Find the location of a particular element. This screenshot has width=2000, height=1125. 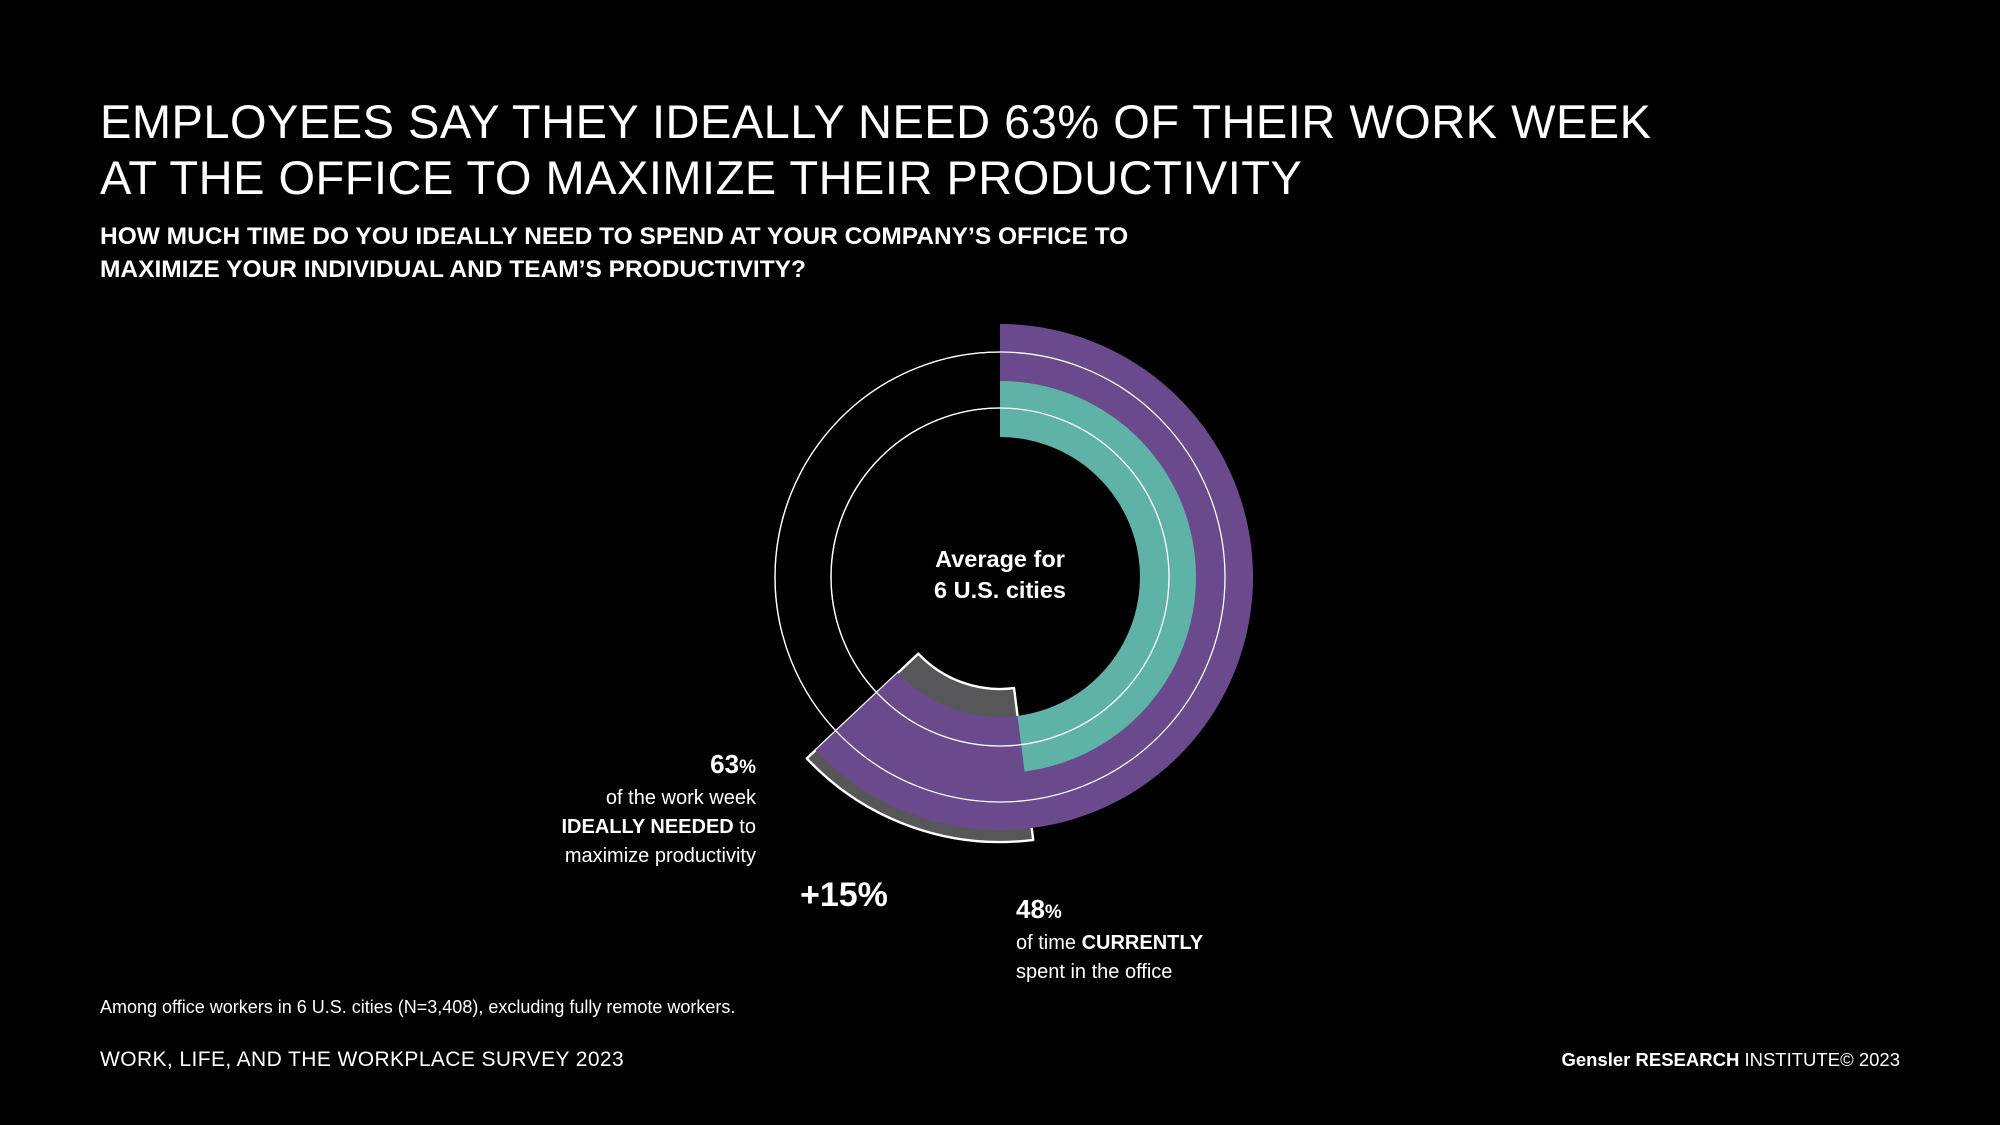

ideal-text-line-2: IDEALLY NEEDED to is located at coordinates (658, 827).